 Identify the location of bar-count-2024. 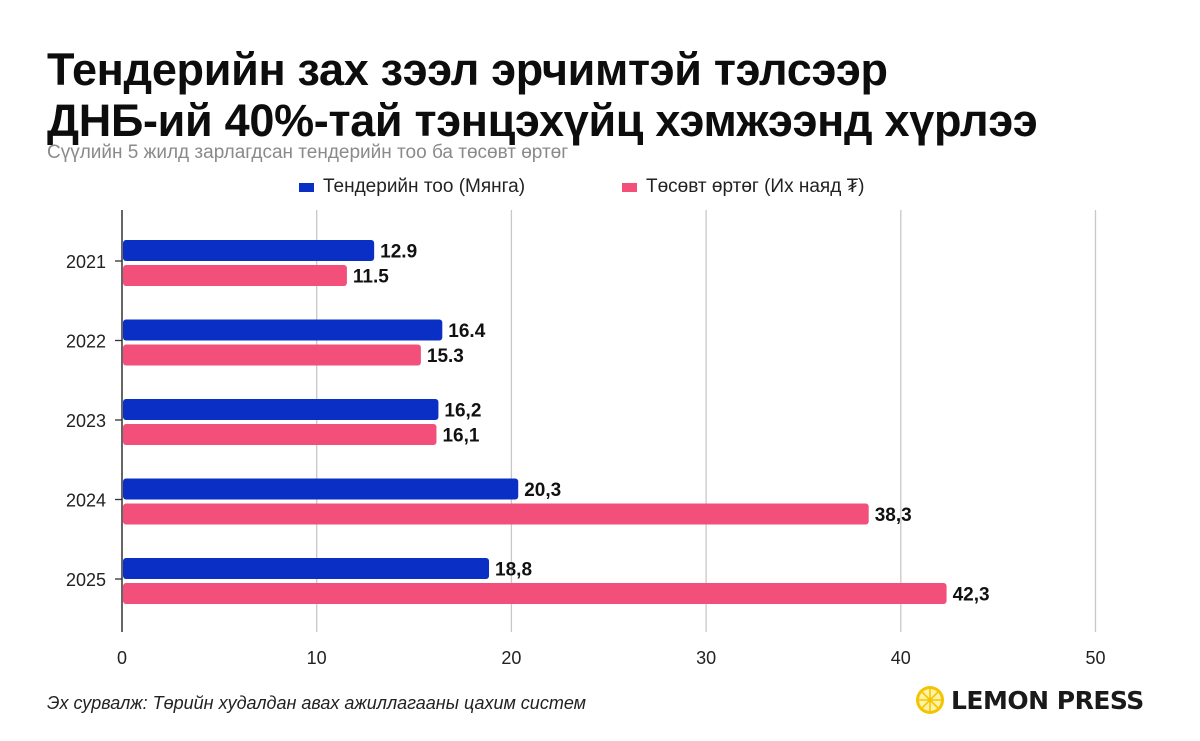
(321, 489).